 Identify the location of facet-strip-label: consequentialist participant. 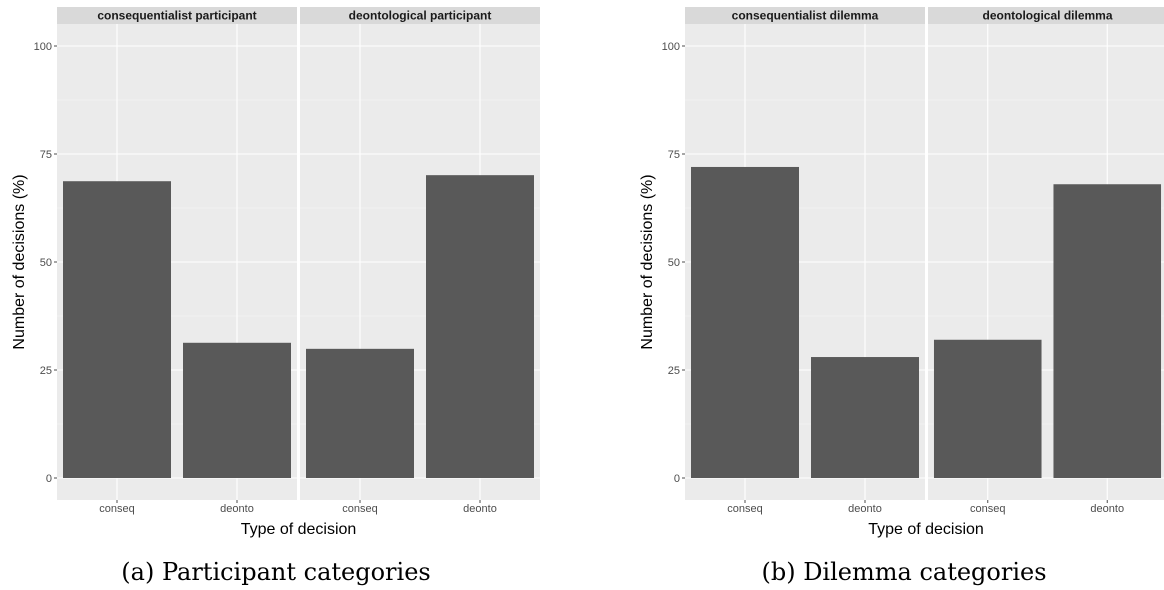
(176, 16).